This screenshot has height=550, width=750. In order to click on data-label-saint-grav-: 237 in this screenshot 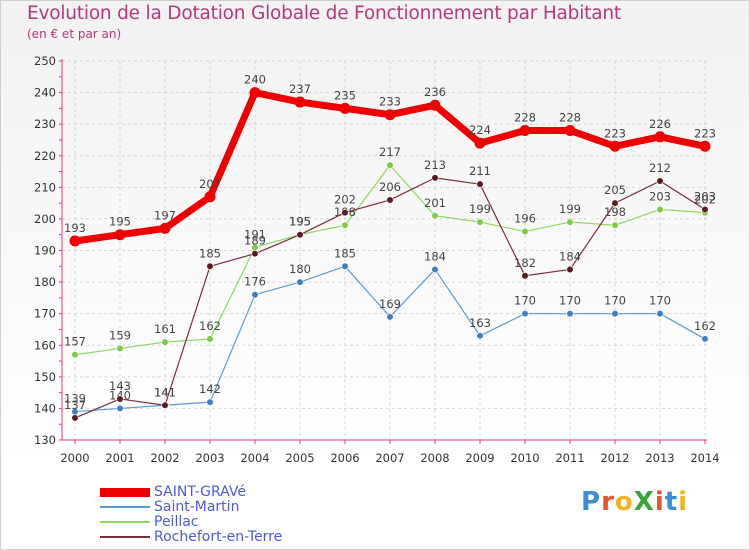, I will do `click(300, 89)`.